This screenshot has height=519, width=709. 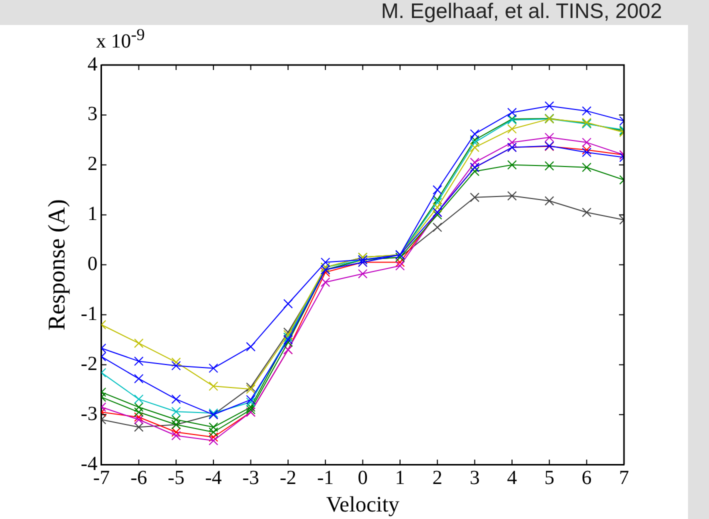 What do you see at coordinates (288, 477) in the screenshot?
I see `x-tick-label: -2` at bounding box center [288, 477].